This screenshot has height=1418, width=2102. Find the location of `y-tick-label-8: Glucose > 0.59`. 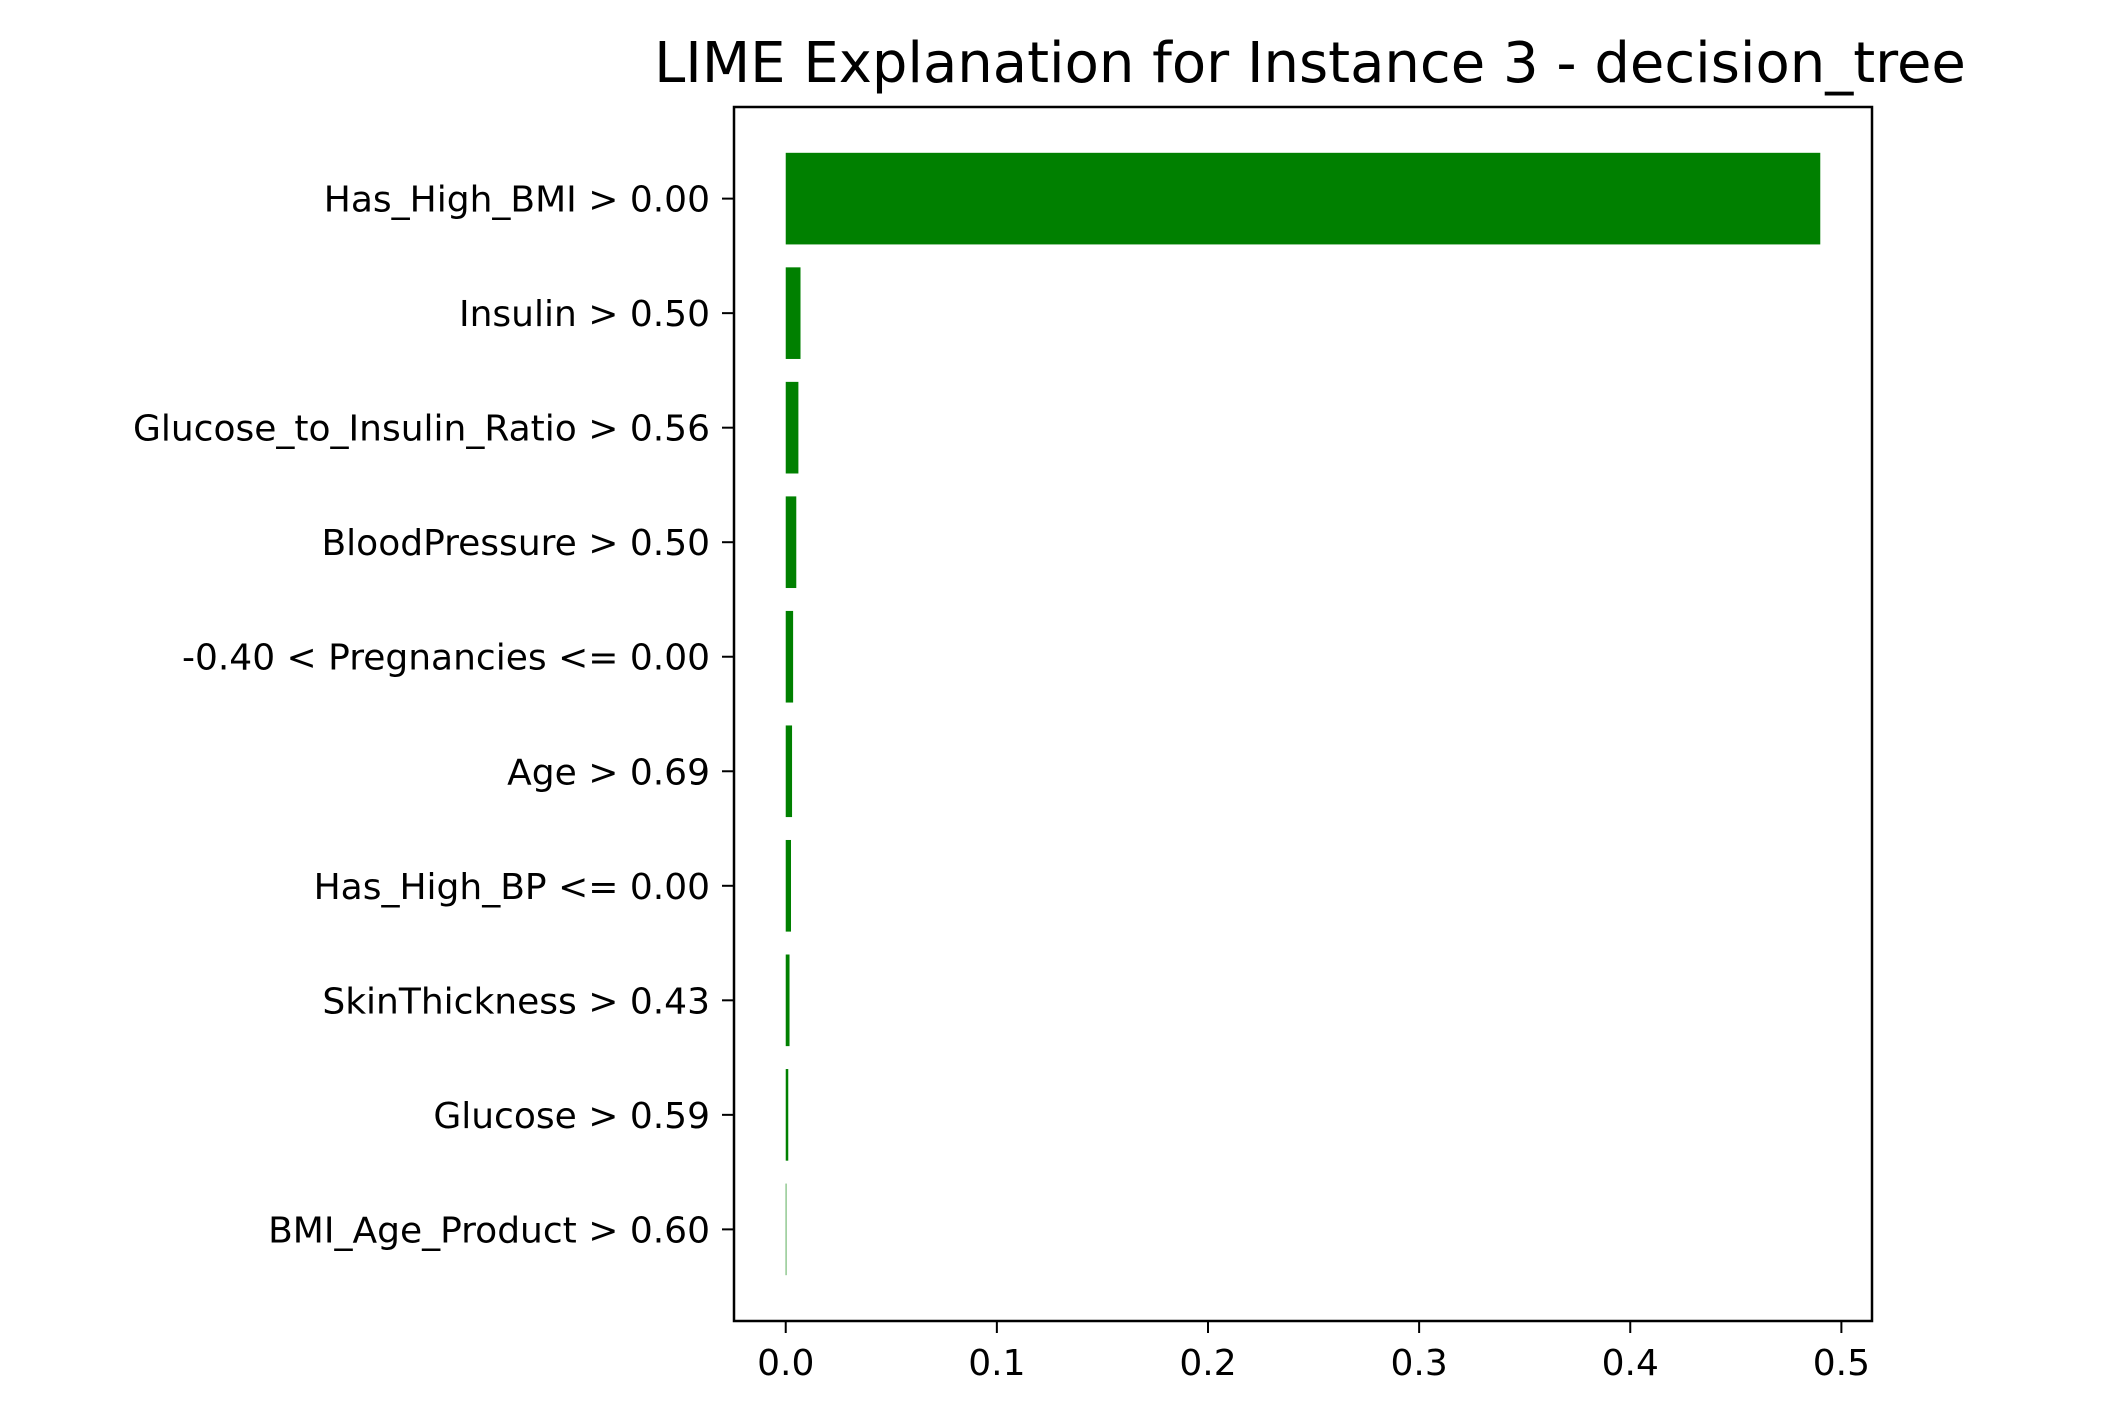

y-tick-label-8: Glucose > 0.59 is located at coordinates (571, 1116).